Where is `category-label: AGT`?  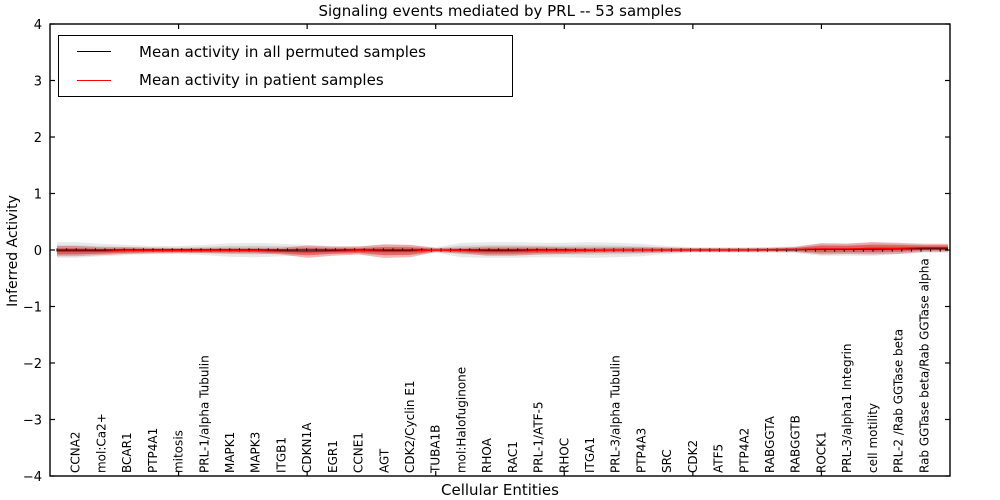
category-label: AGT is located at coordinates (384, 460).